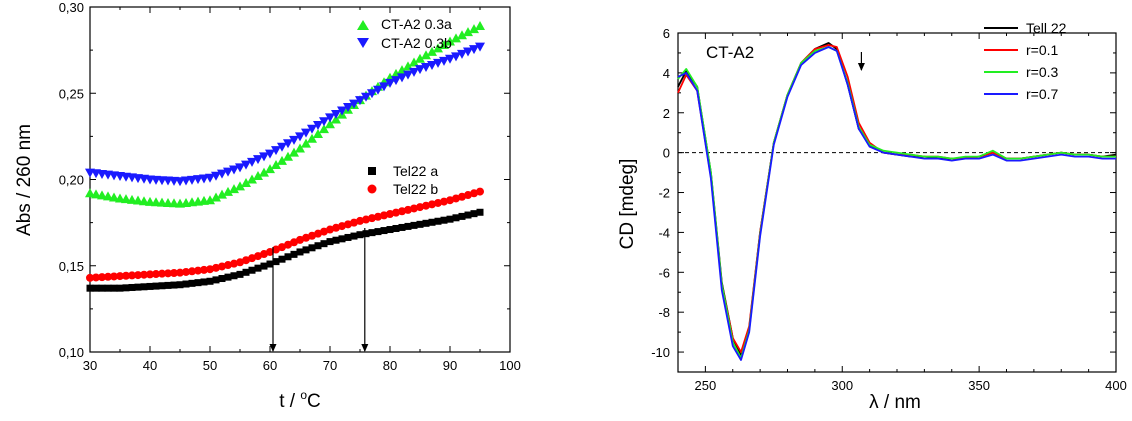 Image resolution: width=1132 pixels, height=421 pixels. I want to click on y-tick-label: 6, so click(666, 33).